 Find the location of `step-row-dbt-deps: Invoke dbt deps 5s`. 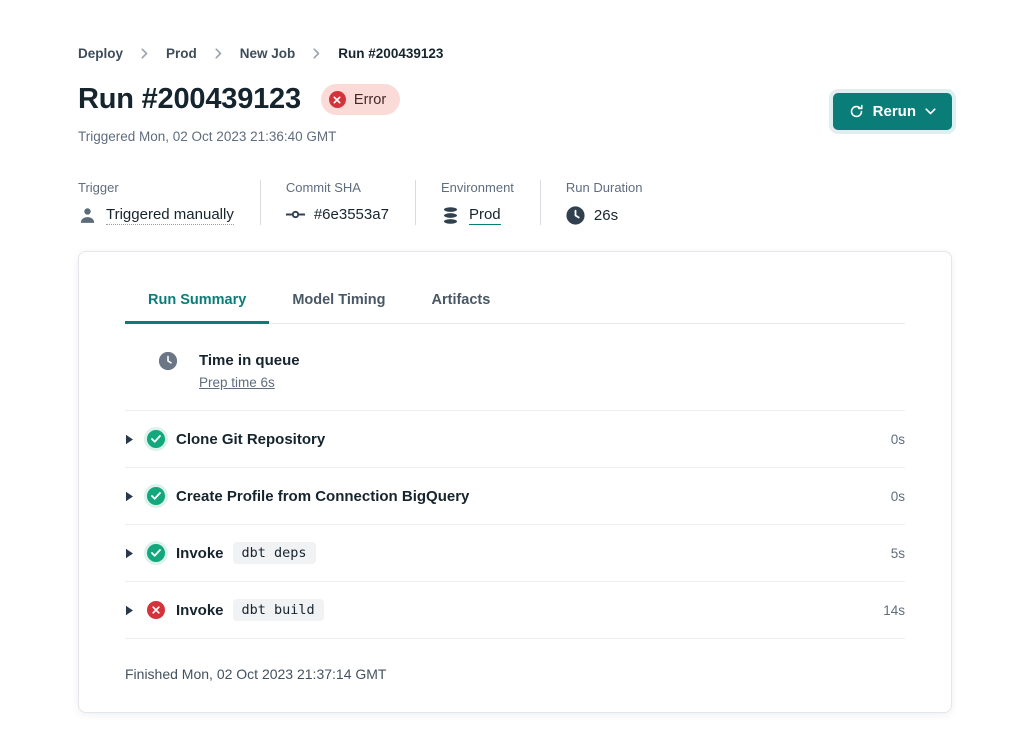

step-row-dbt-deps: Invoke dbt deps 5s is located at coordinates (515, 552).